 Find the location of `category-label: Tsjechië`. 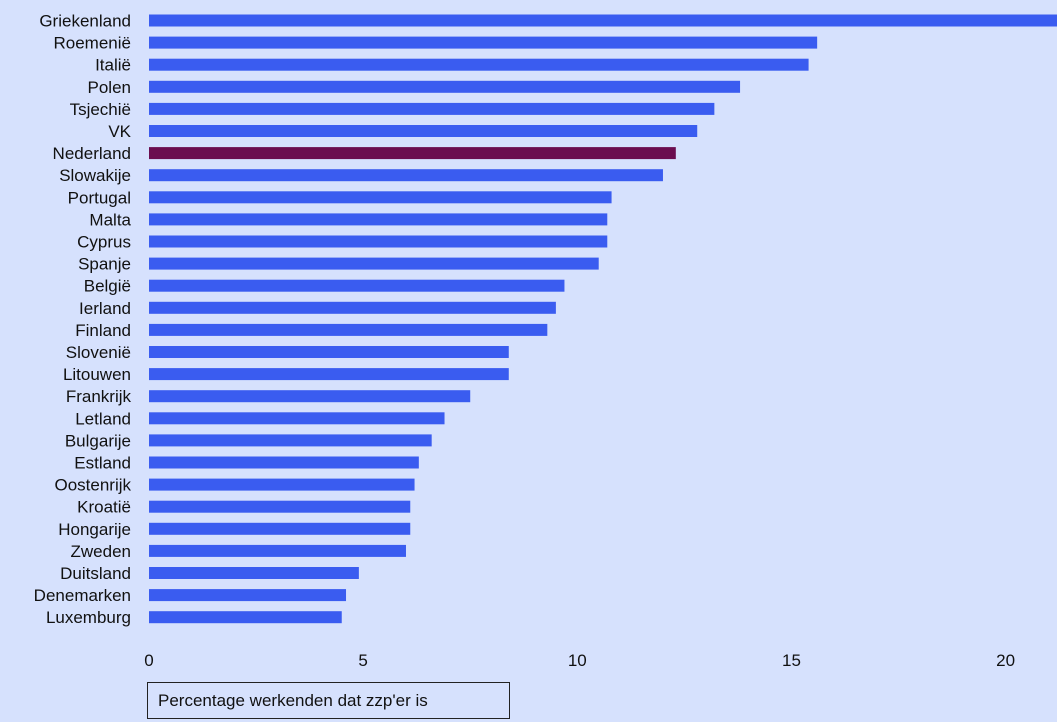

category-label: Tsjechië is located at coordinates (100, 109).